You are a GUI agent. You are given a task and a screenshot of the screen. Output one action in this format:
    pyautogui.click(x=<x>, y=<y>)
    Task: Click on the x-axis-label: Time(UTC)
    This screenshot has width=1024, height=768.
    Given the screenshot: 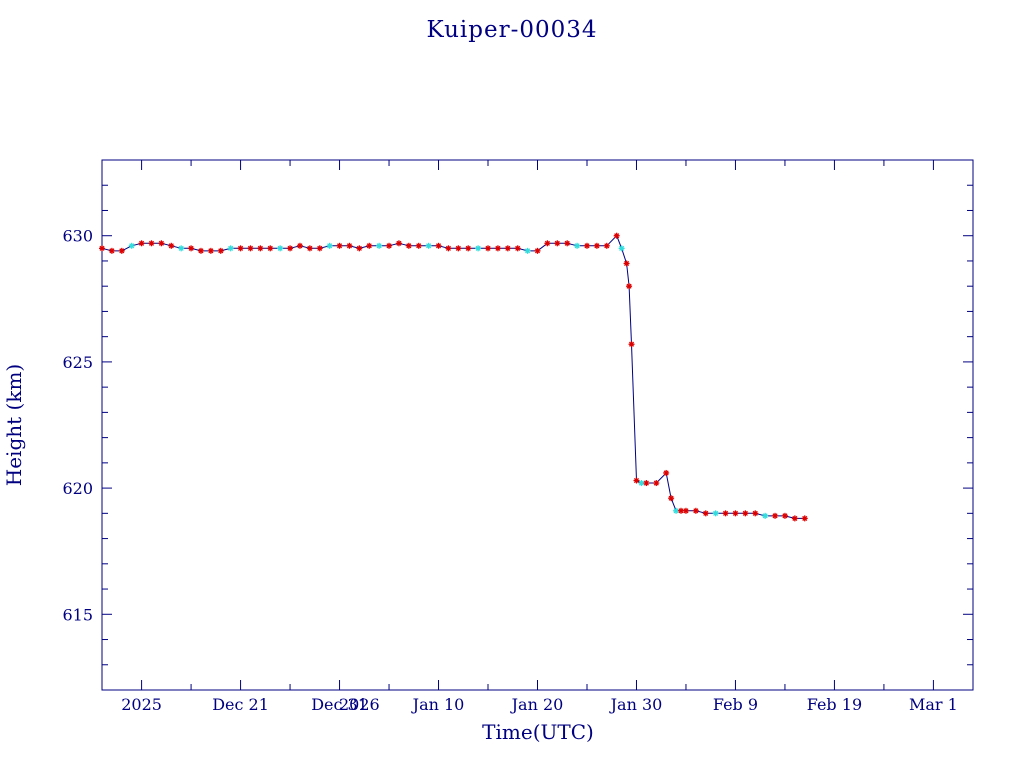 What is the action you would take?
    pyautogui.click(x=538, y=732)
    